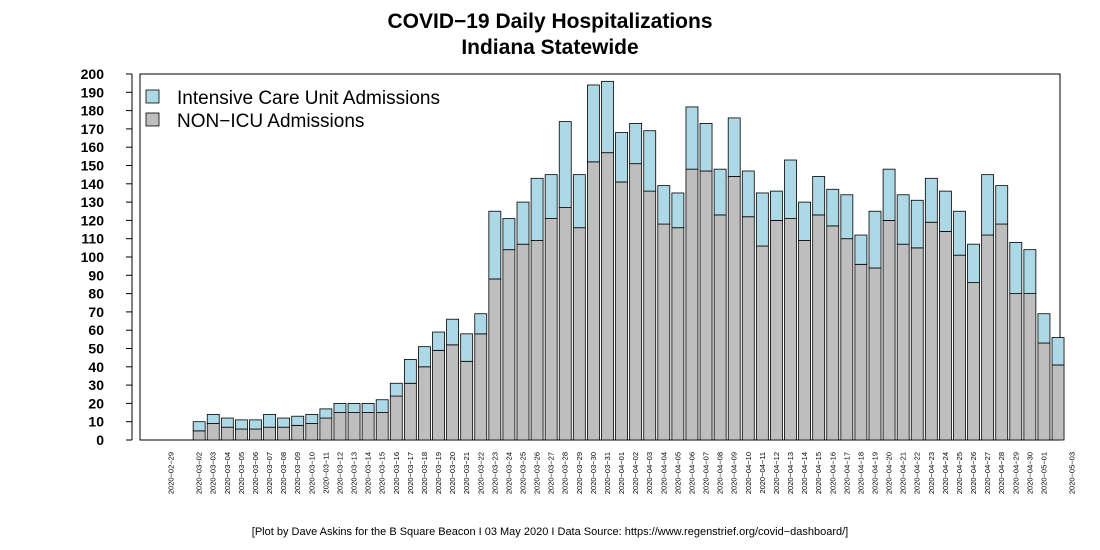 Image resolution: width=1100 pixels, height=550 pixels. What do you see at coordinates (270, 121) in the screenshot?
I see `legend-label-non-icu: NON−ICU Admissions` at bounding box center [270, 121].